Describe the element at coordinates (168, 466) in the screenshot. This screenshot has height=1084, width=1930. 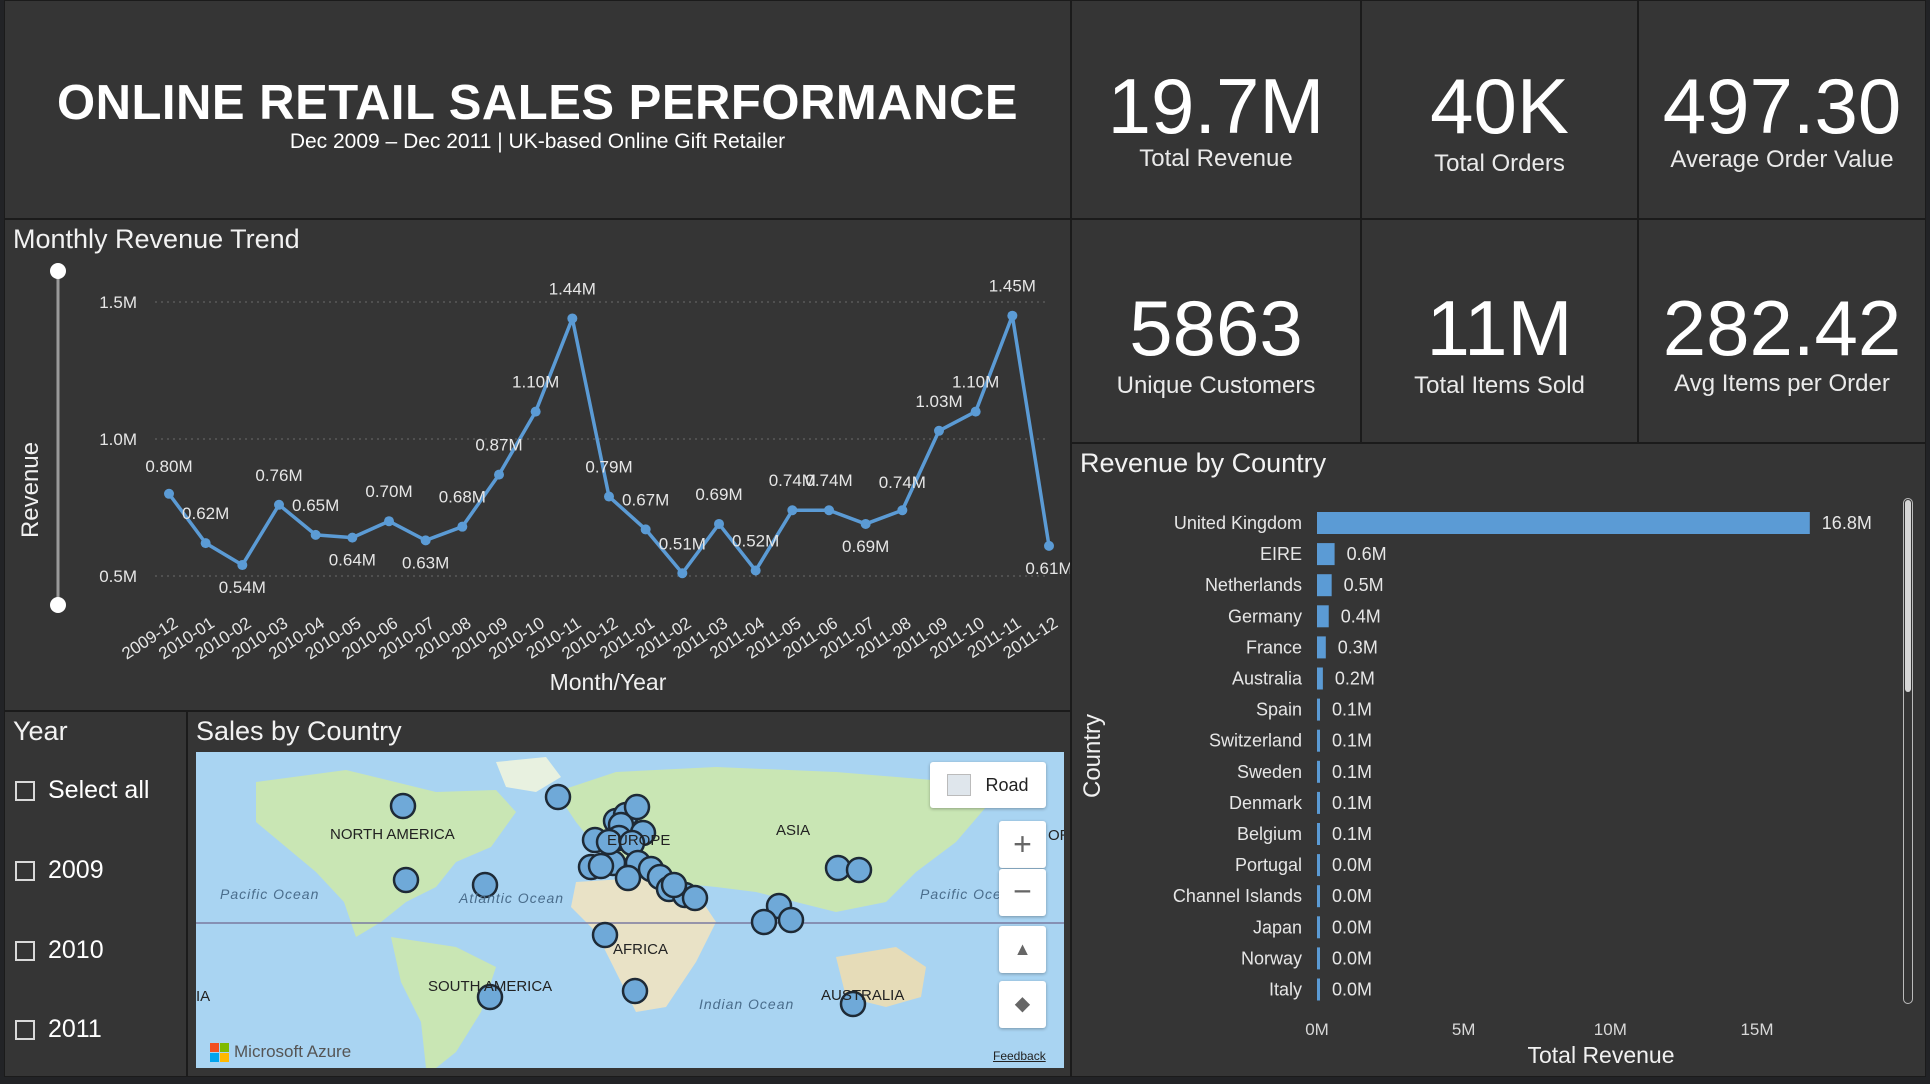
I see `data-label: 0.80M` at that location.